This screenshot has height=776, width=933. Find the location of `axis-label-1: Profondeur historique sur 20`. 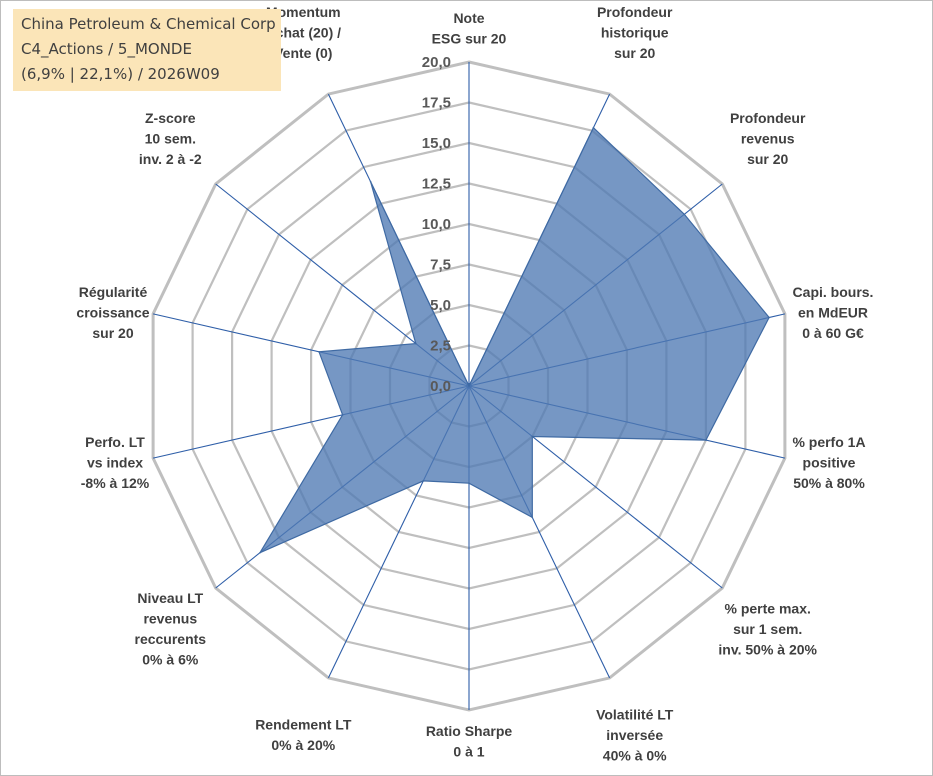

axis-label-1: Profondeur historique sur 20 is located at coordinates (635, 32).